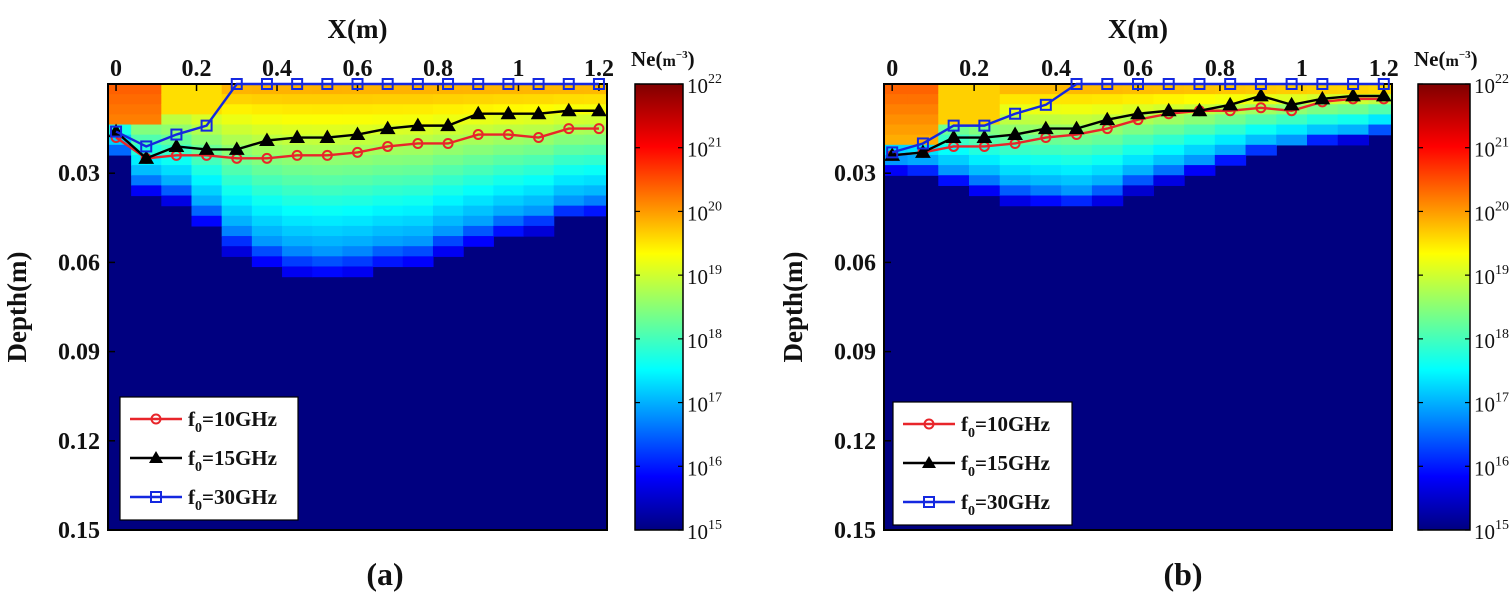 The width and height of the screenshot is (1510, 602). I want to click on x-tick-label: 0, so click(116, 69).